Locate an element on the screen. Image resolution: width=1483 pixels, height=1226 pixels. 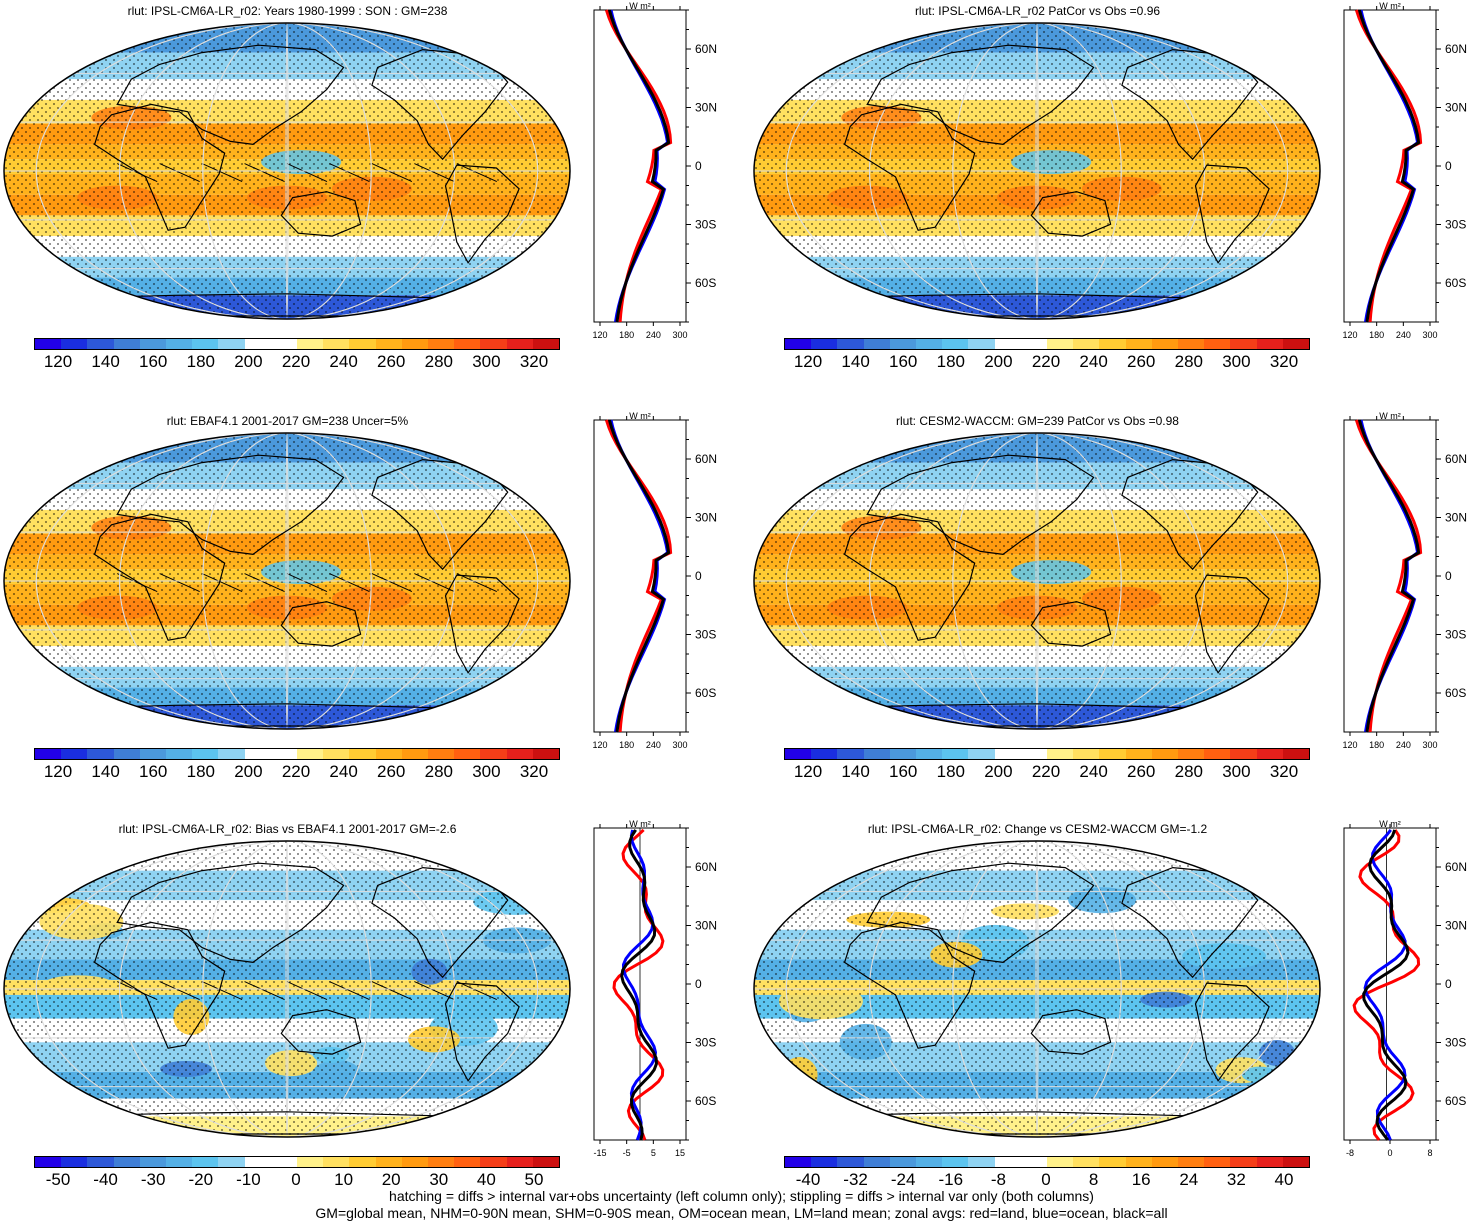
ocean-zonal-curve is located at coordinates (1385, 984).